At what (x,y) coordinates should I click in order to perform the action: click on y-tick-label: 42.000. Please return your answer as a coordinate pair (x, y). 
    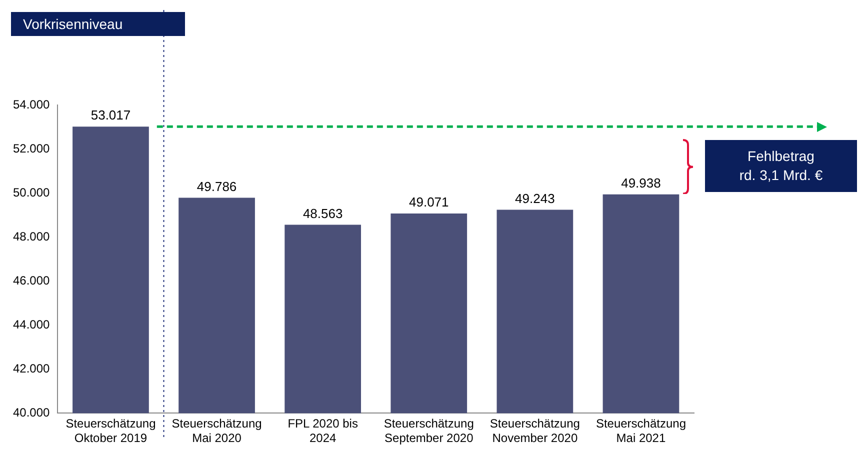
    Looking at the image, I should click on (31, 368).